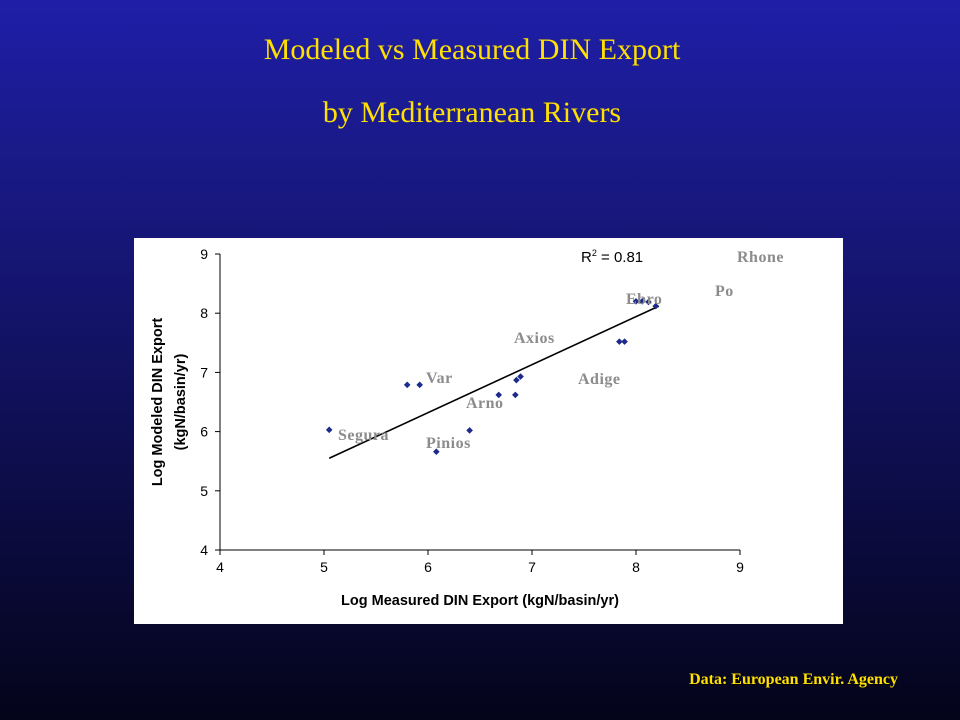 This screenshot has height=720, width=960. What do you see at coordinates (428, 567) in the screenshot?
I see `x-tick-label: 6` at bounding box center [428, 567].